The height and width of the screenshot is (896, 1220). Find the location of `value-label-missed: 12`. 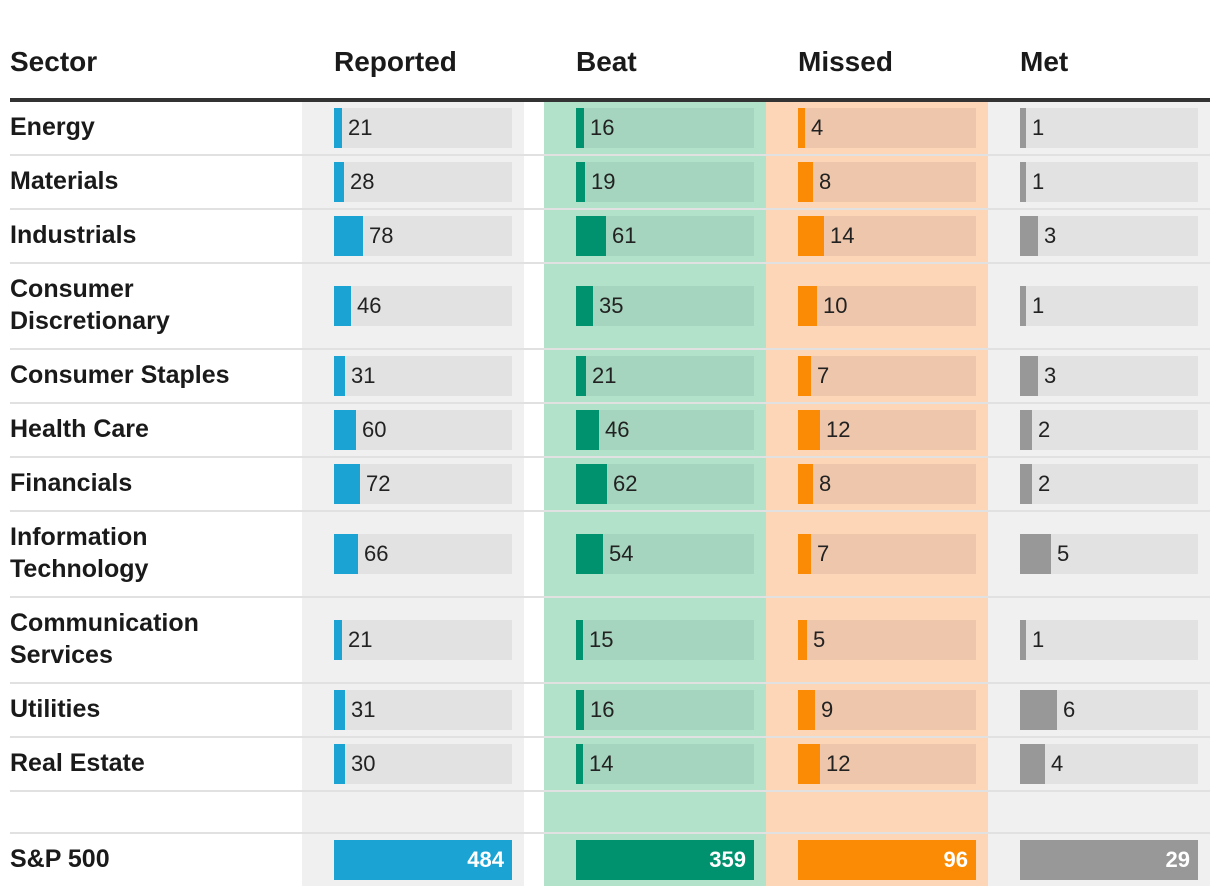

value-label-missed: 12 is located at coordinates (838, 429).